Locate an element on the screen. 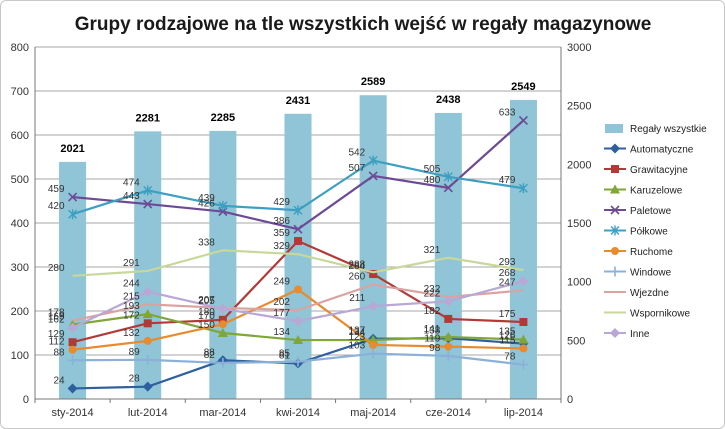  point-data-label: 138 is located at coordinates (432, 330).